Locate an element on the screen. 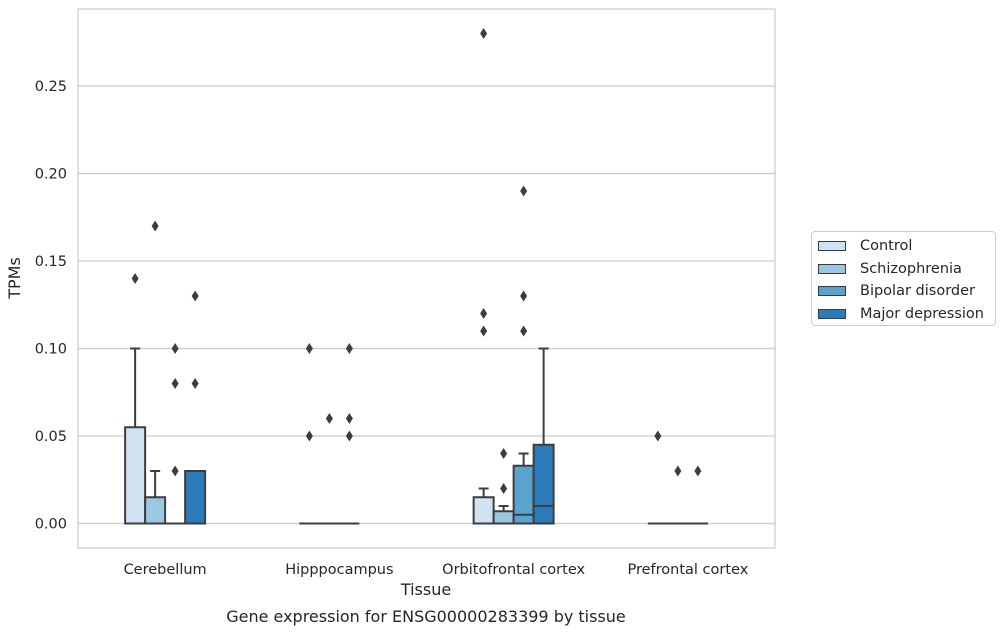 This screenshot has height=634, width=1007. legend-swatch-schizophrenia is located at coordinates (832, 268).